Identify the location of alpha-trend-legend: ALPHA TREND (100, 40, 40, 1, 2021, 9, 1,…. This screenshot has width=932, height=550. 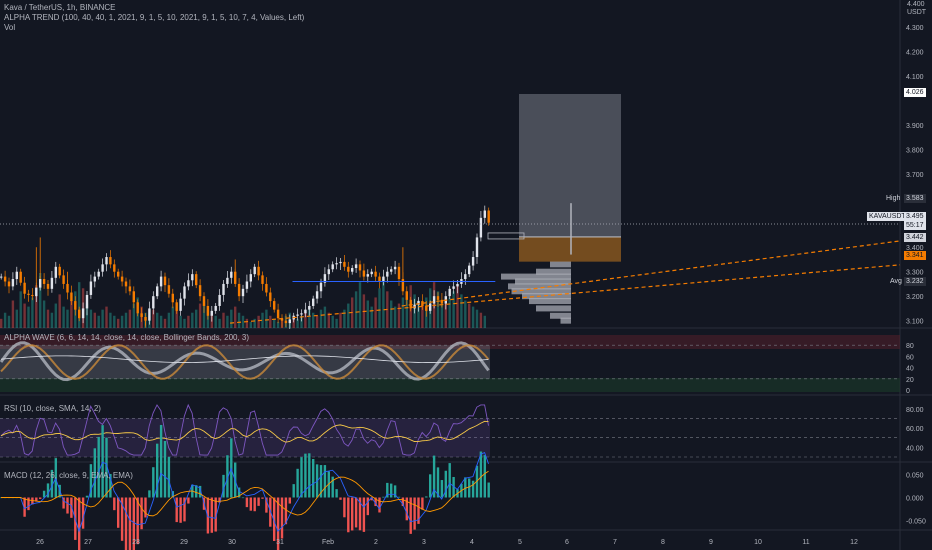
(154, 17).